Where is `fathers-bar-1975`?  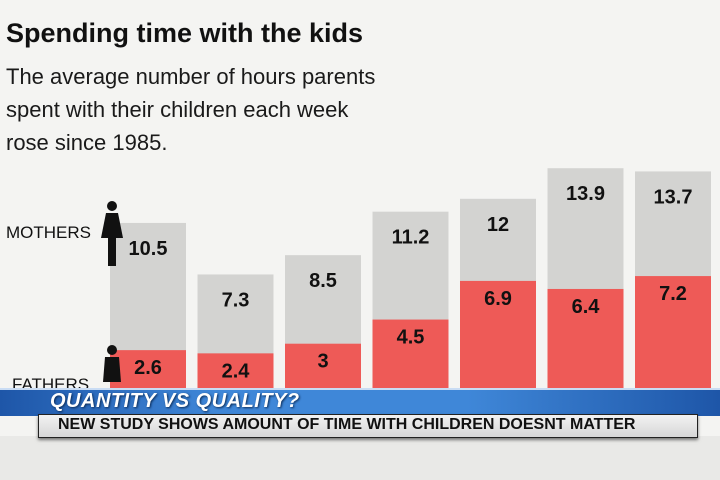 fathers-bar-1975 is located at coordinates (235, 372).